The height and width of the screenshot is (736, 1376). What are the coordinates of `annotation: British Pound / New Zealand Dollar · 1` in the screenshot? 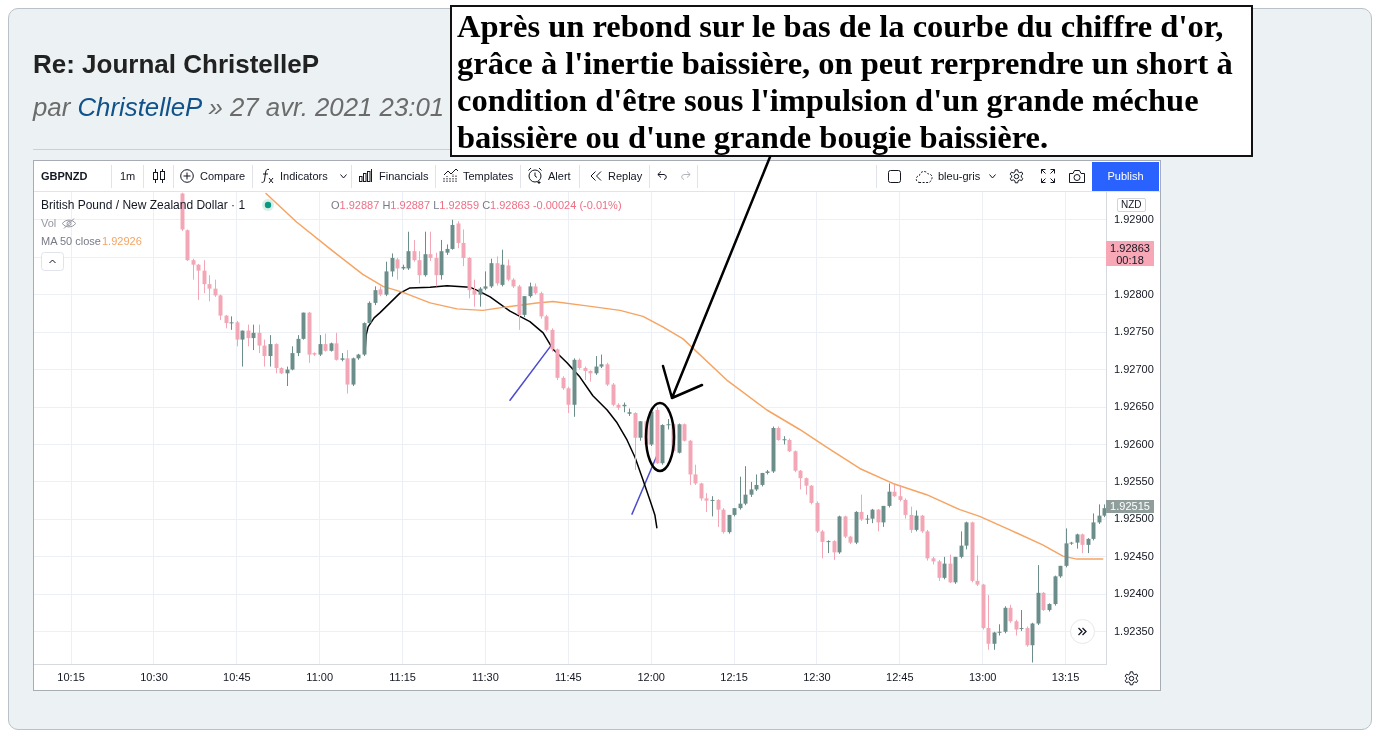 It's located at (143, 205).